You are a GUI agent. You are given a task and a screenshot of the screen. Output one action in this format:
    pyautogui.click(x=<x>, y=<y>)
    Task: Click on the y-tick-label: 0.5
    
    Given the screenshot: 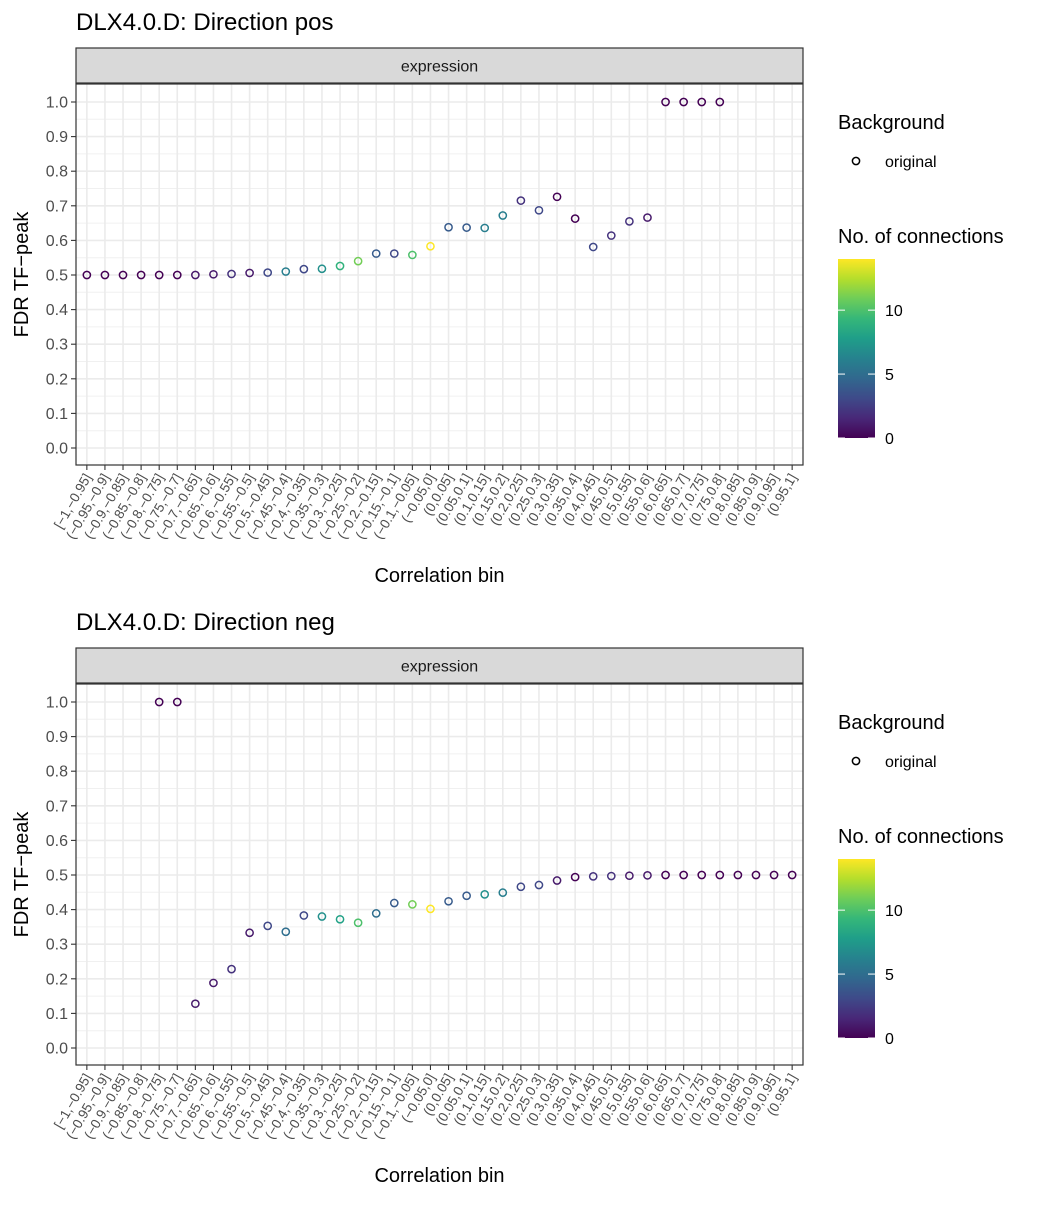 What is the action you would take?
    pyautogui.click(x=57, y=876)
    